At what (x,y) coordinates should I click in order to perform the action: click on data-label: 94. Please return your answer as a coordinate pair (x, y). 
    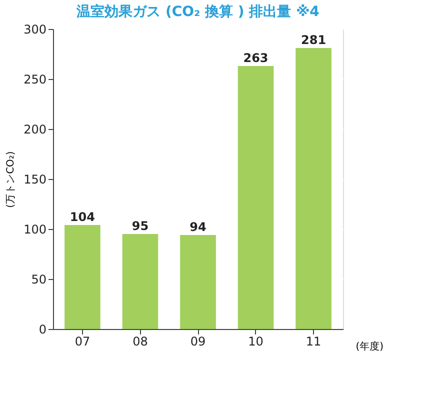
    Looking at the image, I should click on (198, 227).